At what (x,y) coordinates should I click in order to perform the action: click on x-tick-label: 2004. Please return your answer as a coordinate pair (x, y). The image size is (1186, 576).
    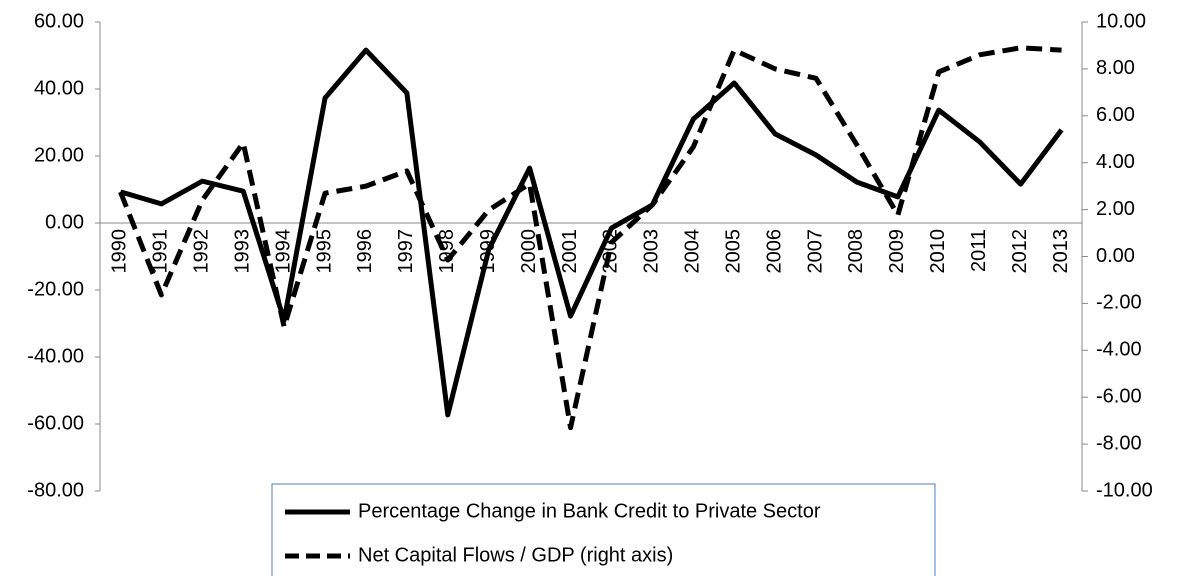
    Looking at the image, I should click on (693, 251).